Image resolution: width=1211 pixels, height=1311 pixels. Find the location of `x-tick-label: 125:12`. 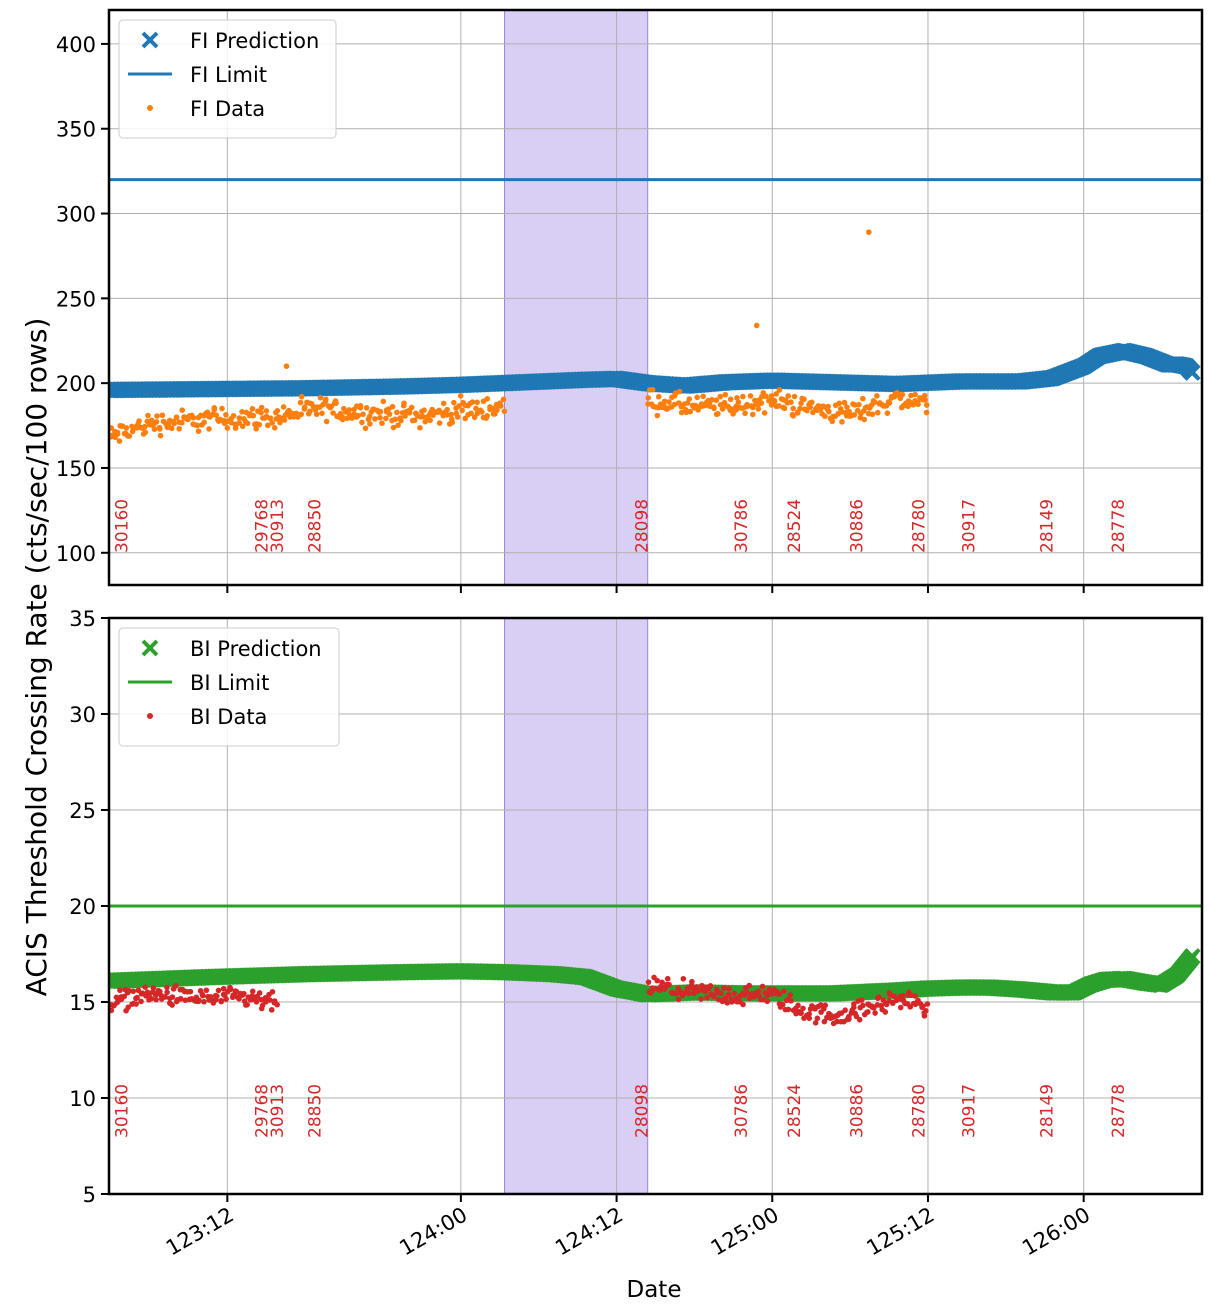

x-tick-label: 125:12 is located at coordinates (900, 1232).